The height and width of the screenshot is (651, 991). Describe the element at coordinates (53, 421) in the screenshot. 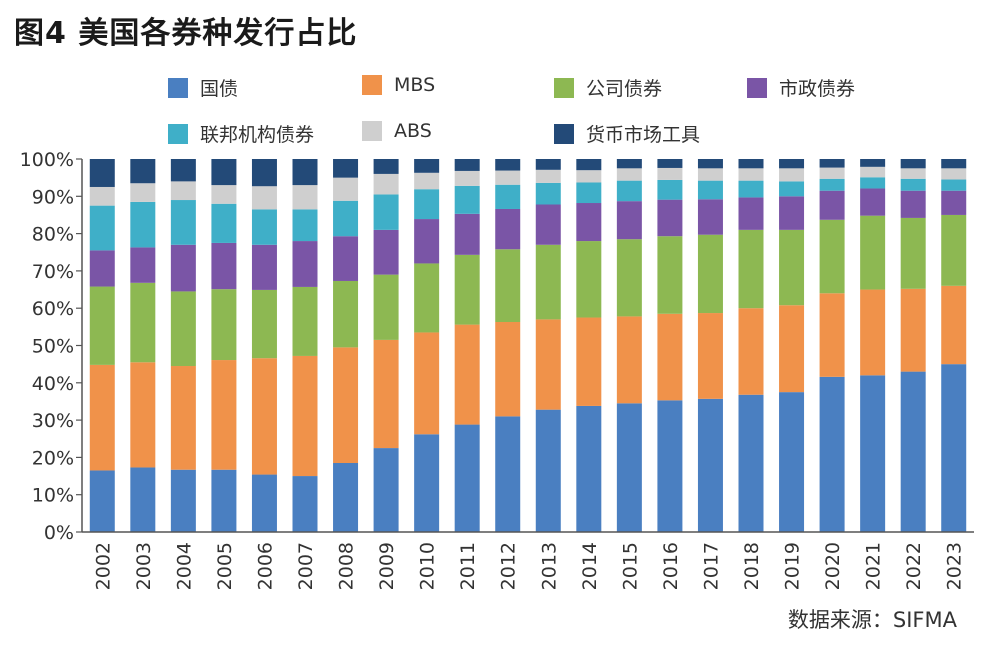

I see `y-tick-label: 30%` at that location.